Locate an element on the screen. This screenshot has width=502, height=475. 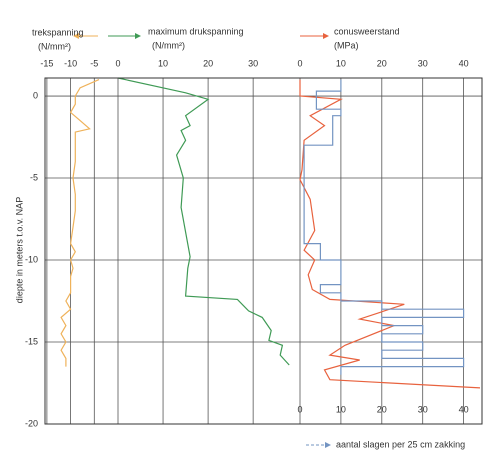
x-tick-label: -5 is located at coordinates (94, 63).